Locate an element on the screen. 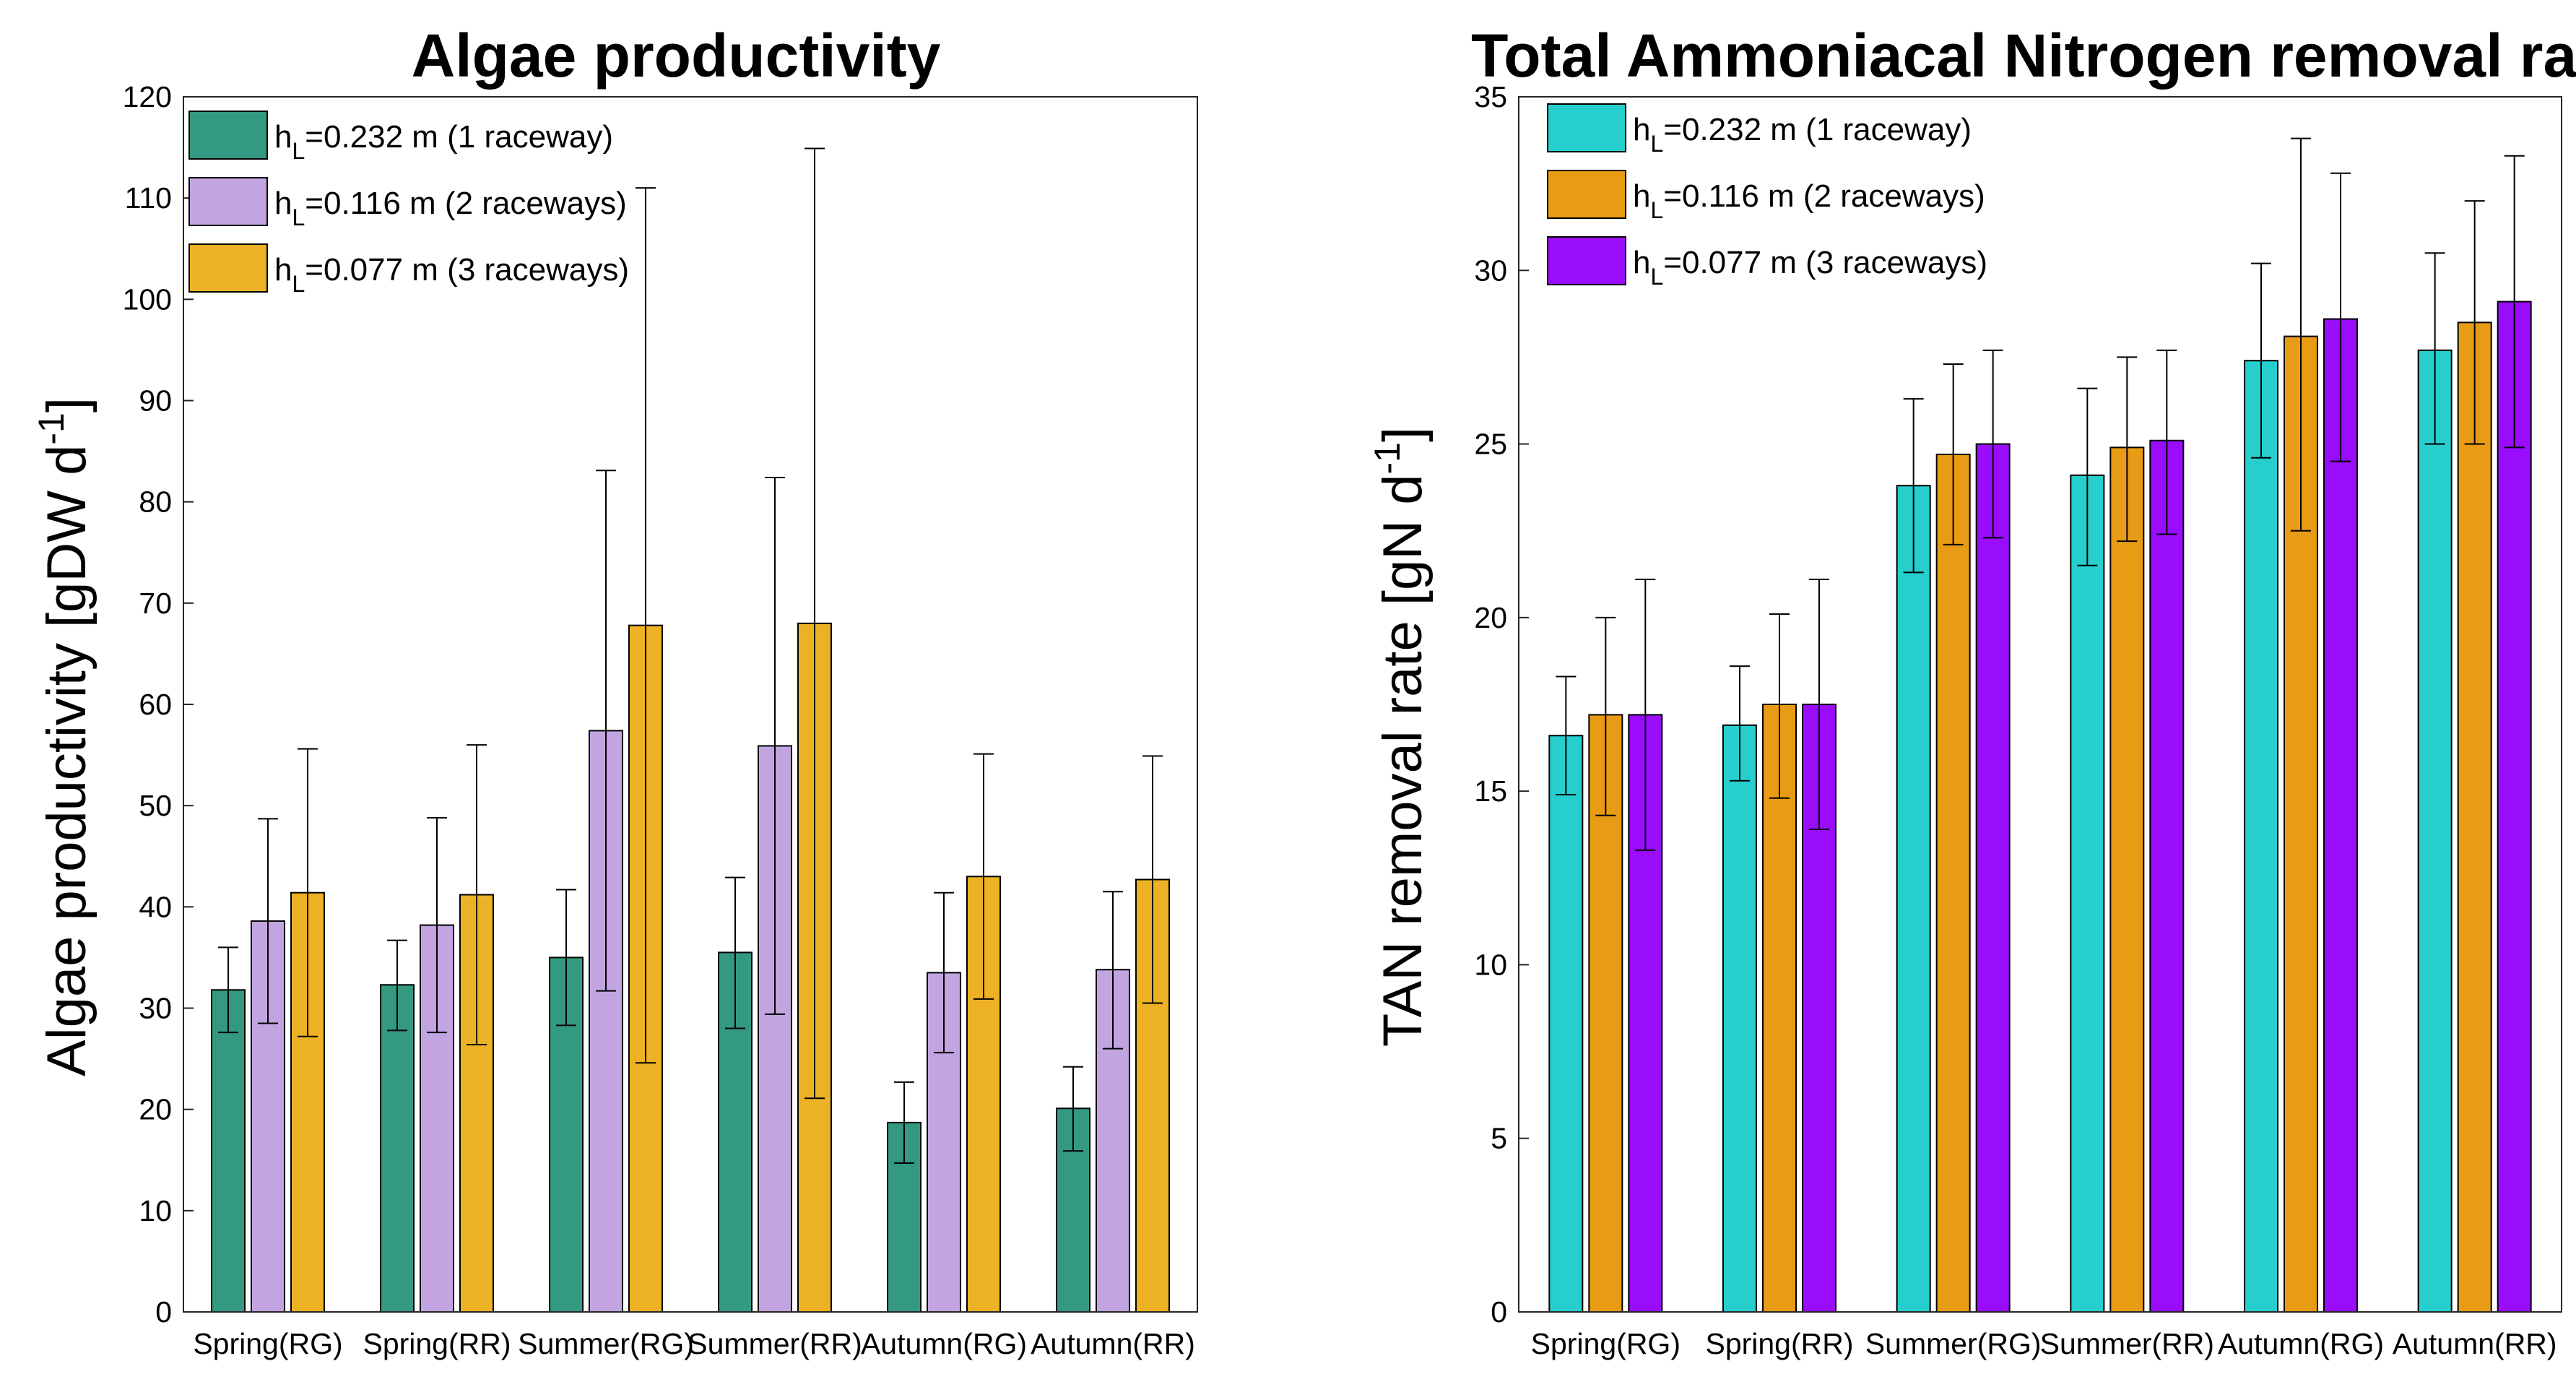  y-tick-label: 100 is located at coordinates (147, 299).